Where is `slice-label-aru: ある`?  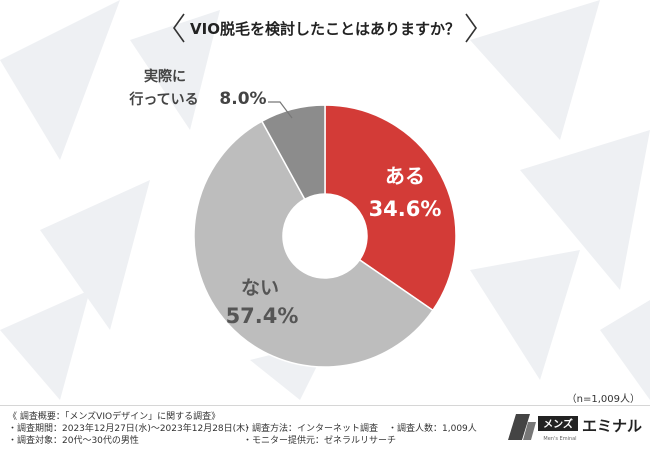 slice-label-aru: ある is located at coordinates (405, 176).